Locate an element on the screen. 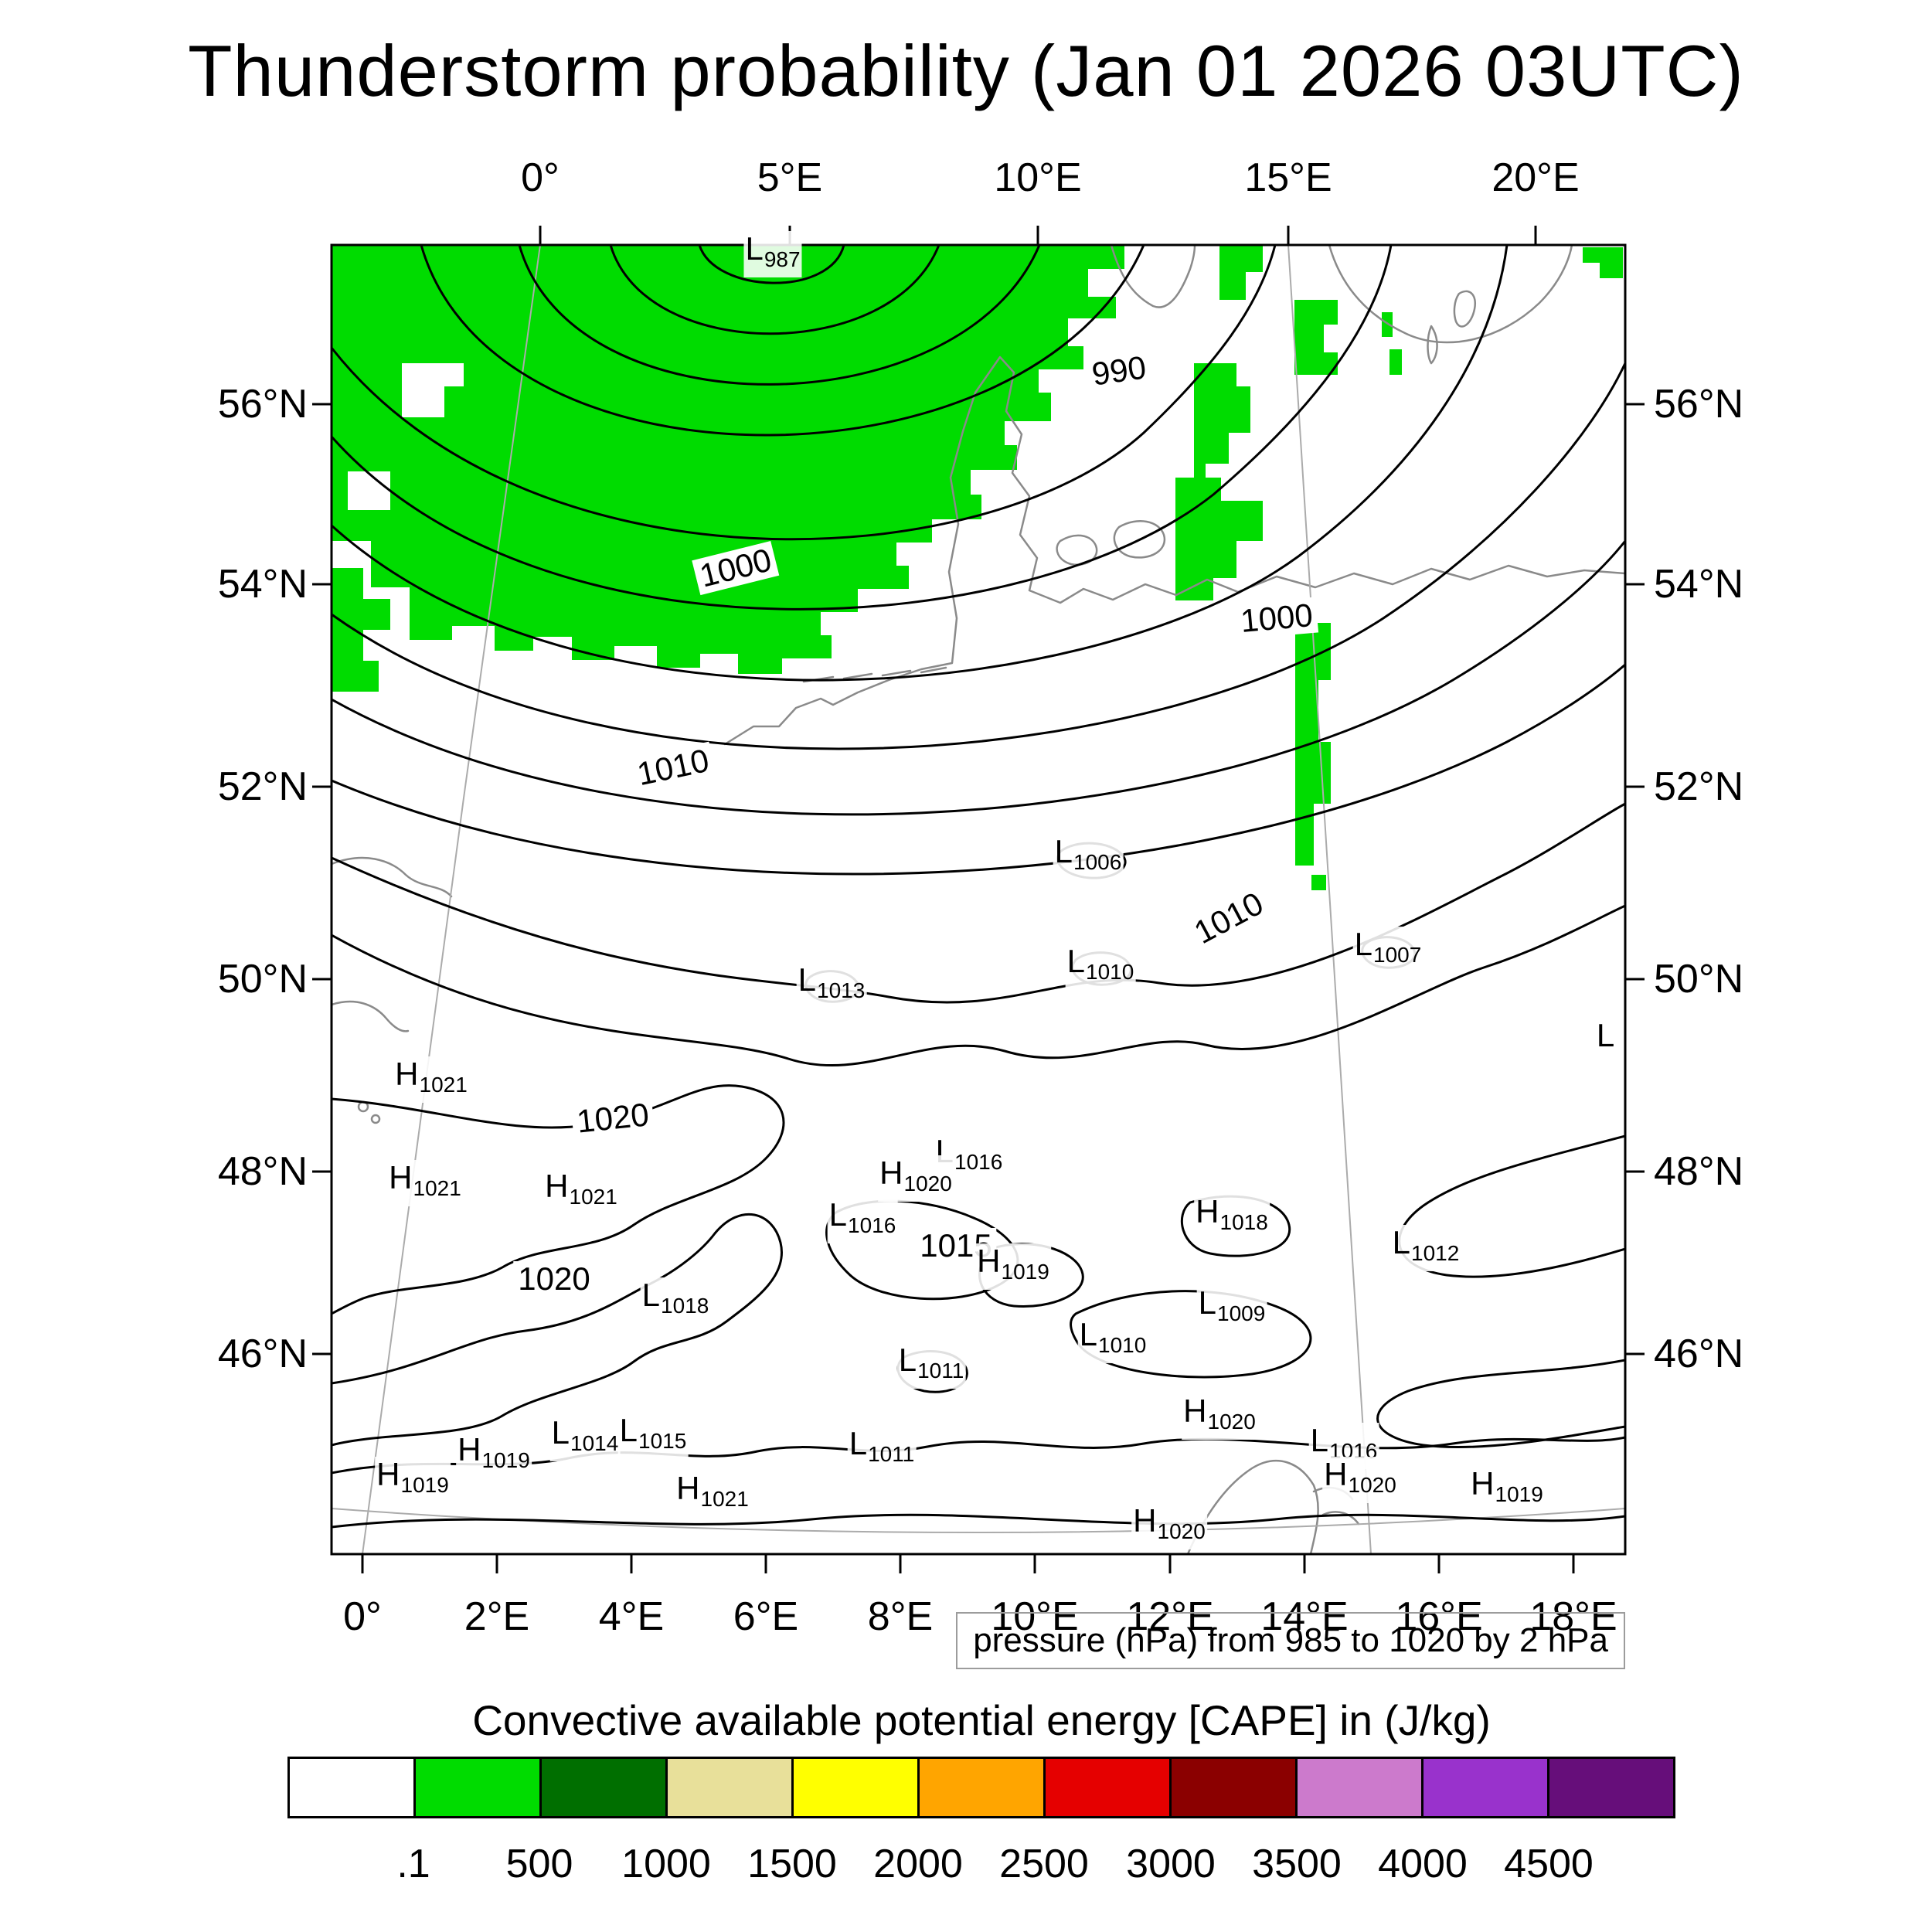  bottom-axis-label: 8°E is located at coordinates (900, 1616).